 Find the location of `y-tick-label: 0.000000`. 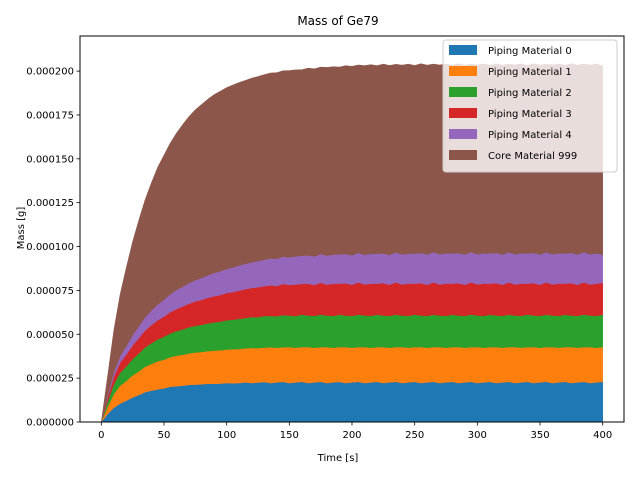

y-tick-label: 0.000000 is located at coordinates (50, 423).